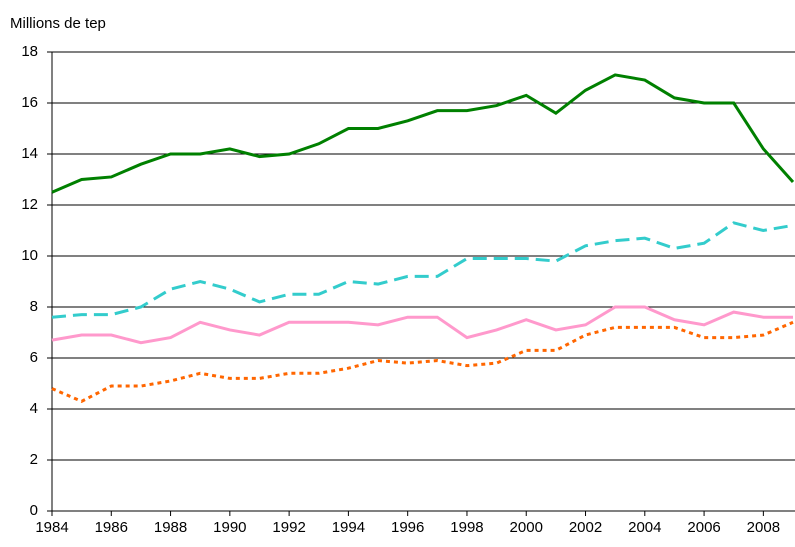 This screenshot has height=547, width=795. Describe the element at coordinates (29, 255) in the screenshot. I see `y-tick-label: 10` at that location.